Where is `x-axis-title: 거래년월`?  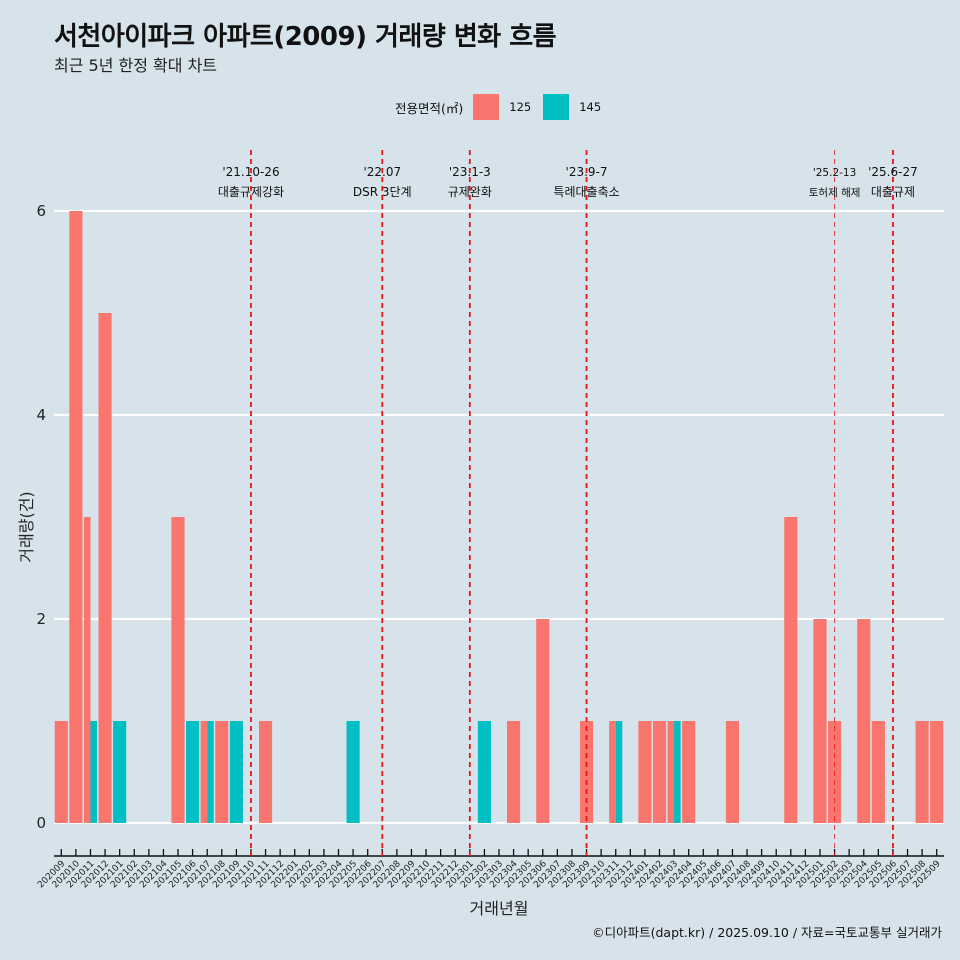
x-axis-title: 거래년월 is located at coordinates (499, 908).